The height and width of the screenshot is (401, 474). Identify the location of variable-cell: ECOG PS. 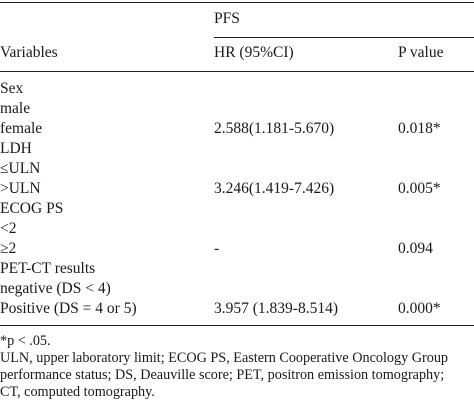
(32, 208).